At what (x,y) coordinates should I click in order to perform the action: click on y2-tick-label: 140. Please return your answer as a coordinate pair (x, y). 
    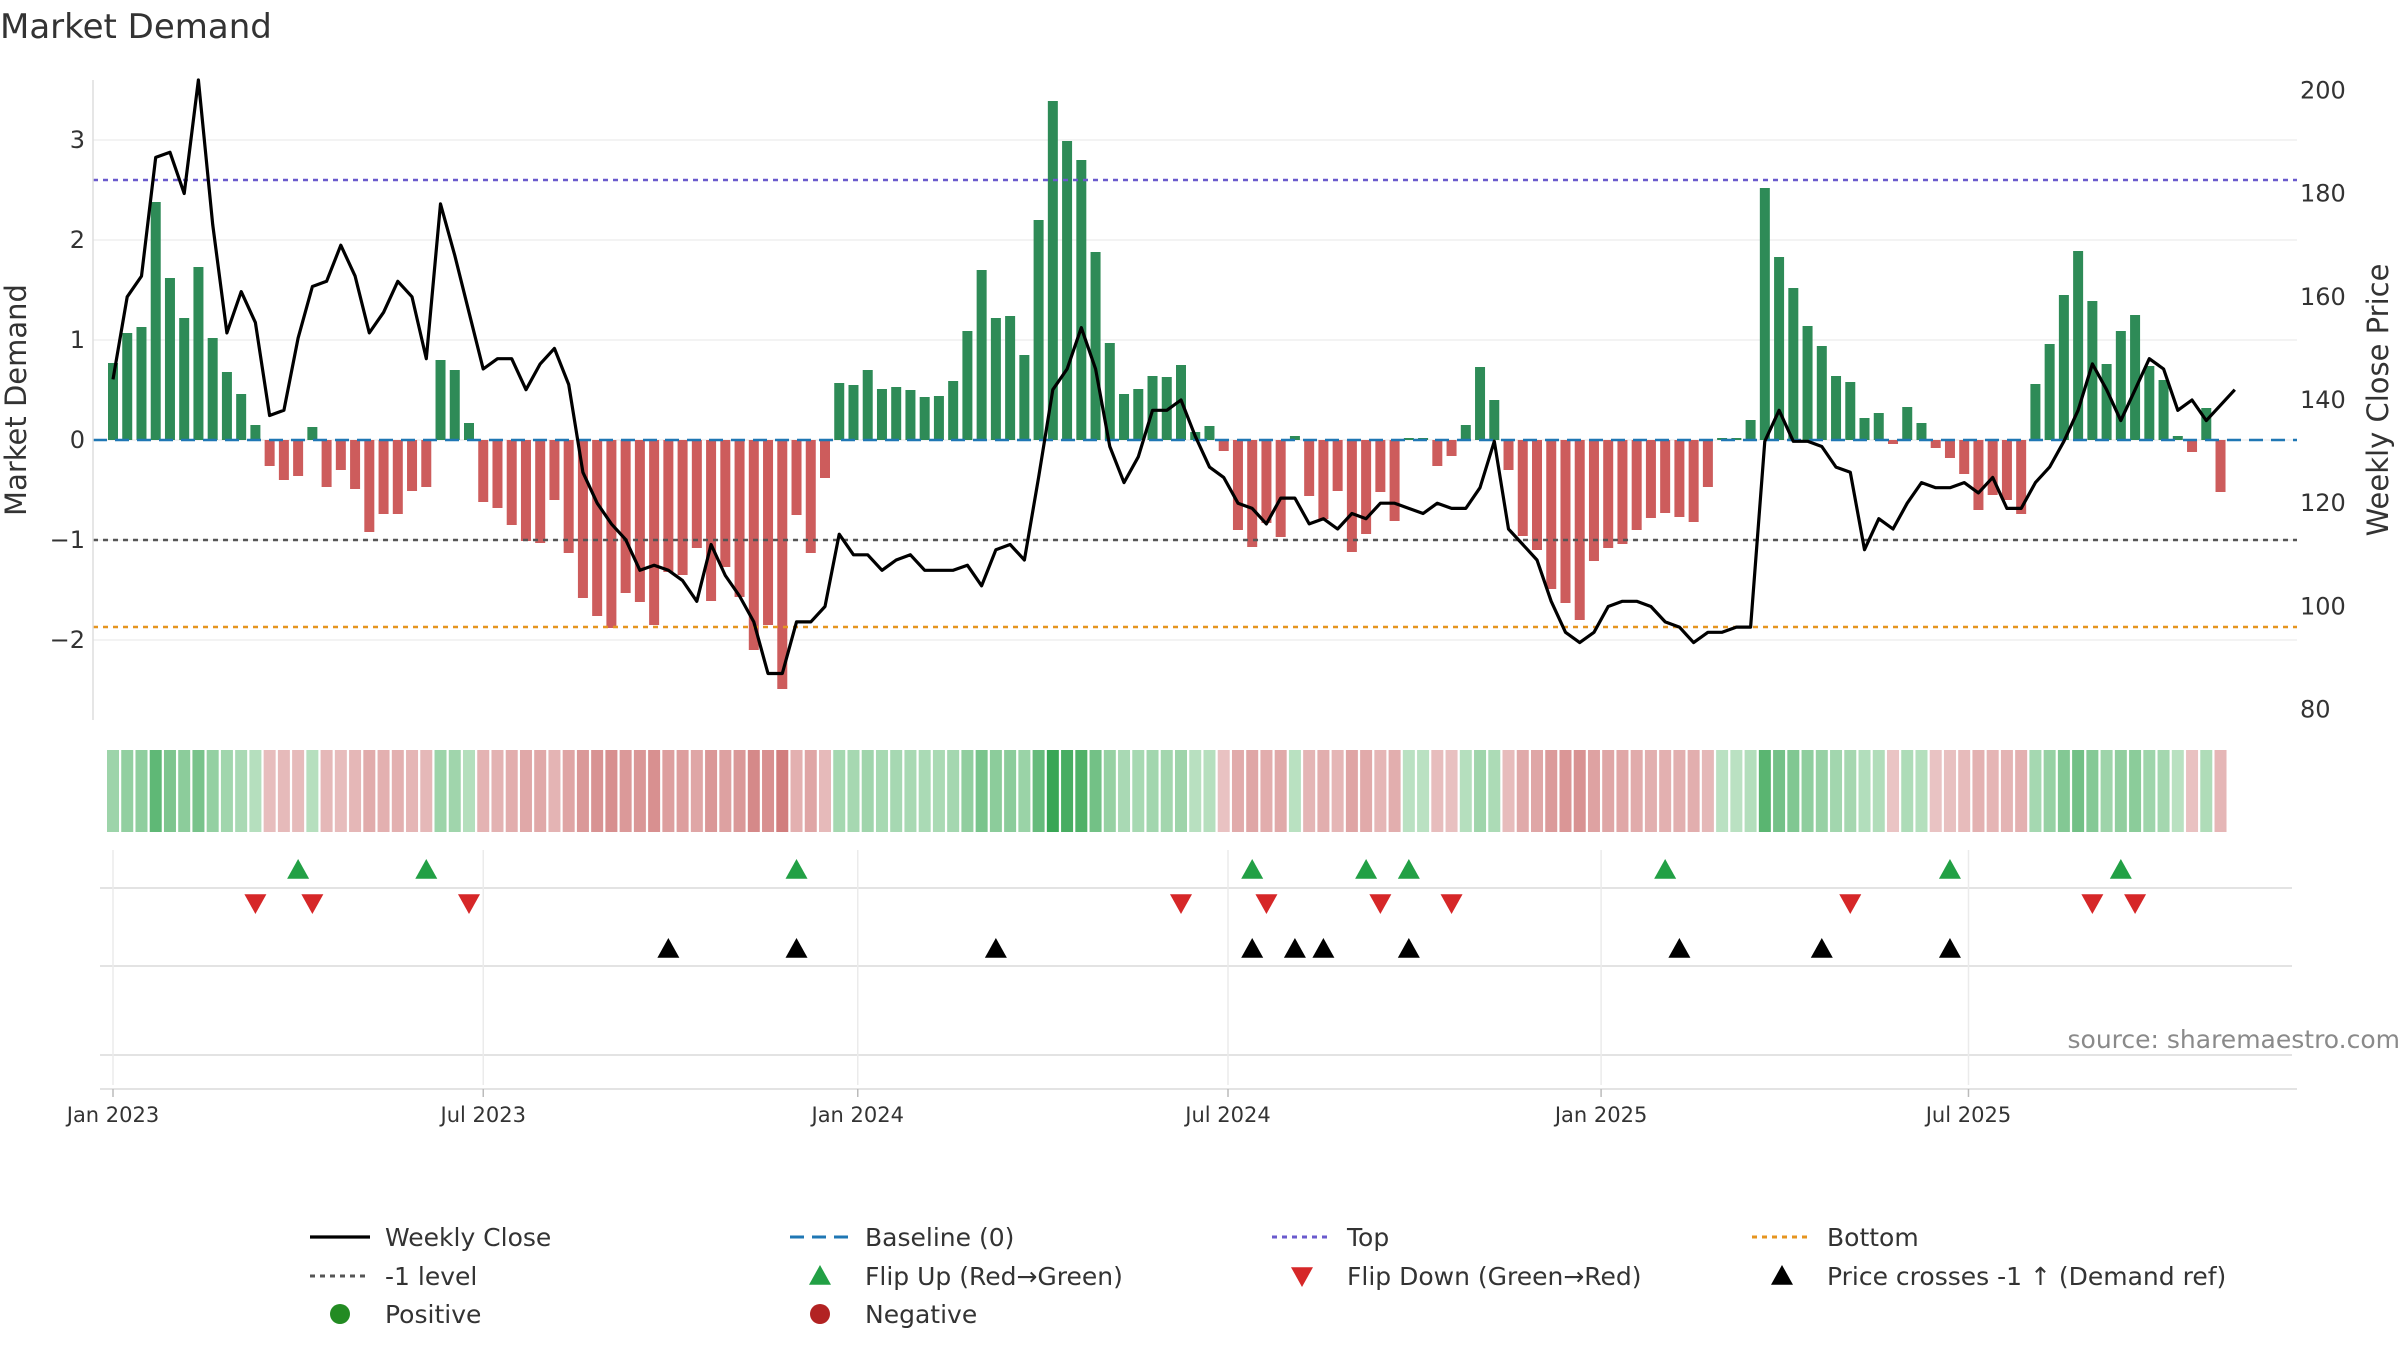
    Looking at the image, I should click on (2323, 400).